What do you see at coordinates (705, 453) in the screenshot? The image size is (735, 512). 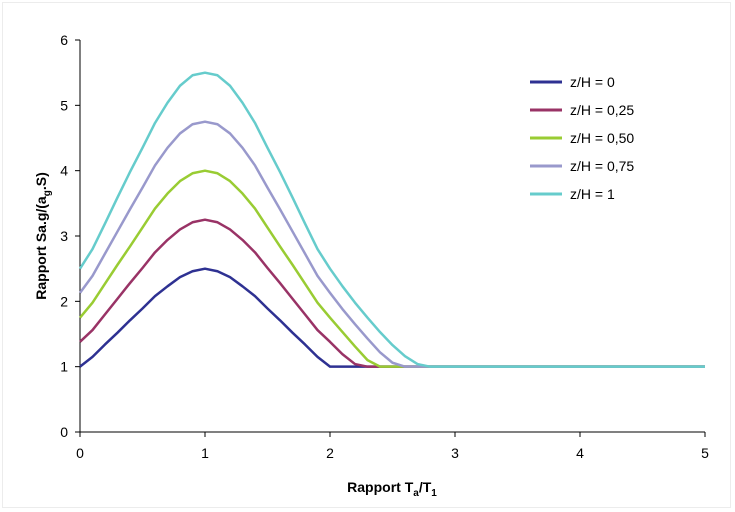 I see `x-tick-label: 5` at bounding box center [705, 453].